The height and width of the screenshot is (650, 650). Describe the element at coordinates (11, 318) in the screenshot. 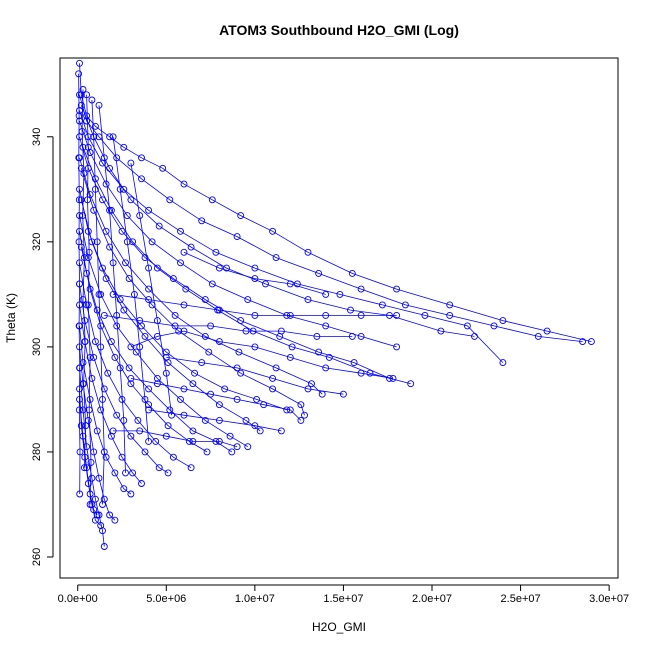

I see `y-axis-label: Theta (K)` at that location.